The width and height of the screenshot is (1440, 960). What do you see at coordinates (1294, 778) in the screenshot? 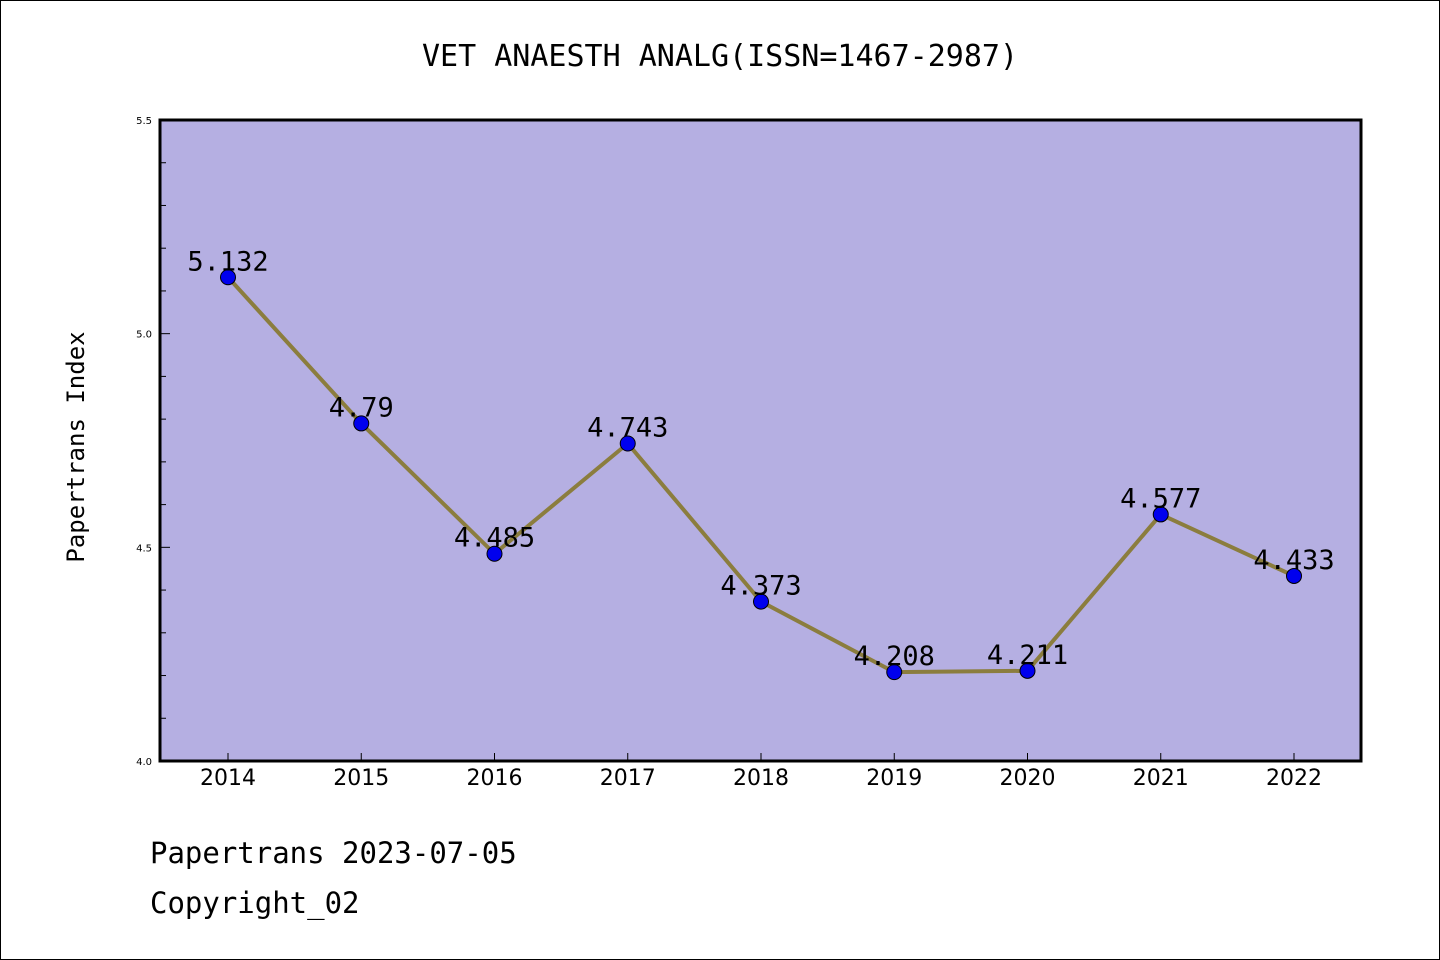
I see `x-tick-label: 2022` at bounding box center [1294, 778].